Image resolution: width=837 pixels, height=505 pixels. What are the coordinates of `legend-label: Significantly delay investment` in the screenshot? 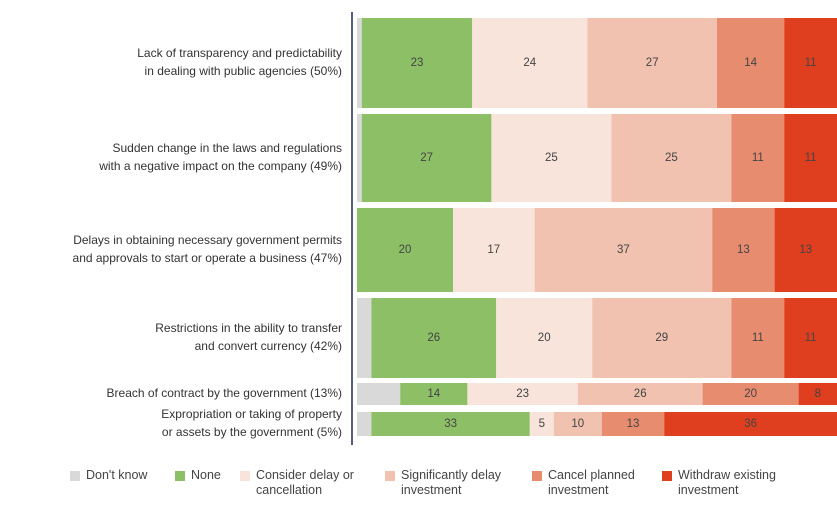 It's located at (451, 482).